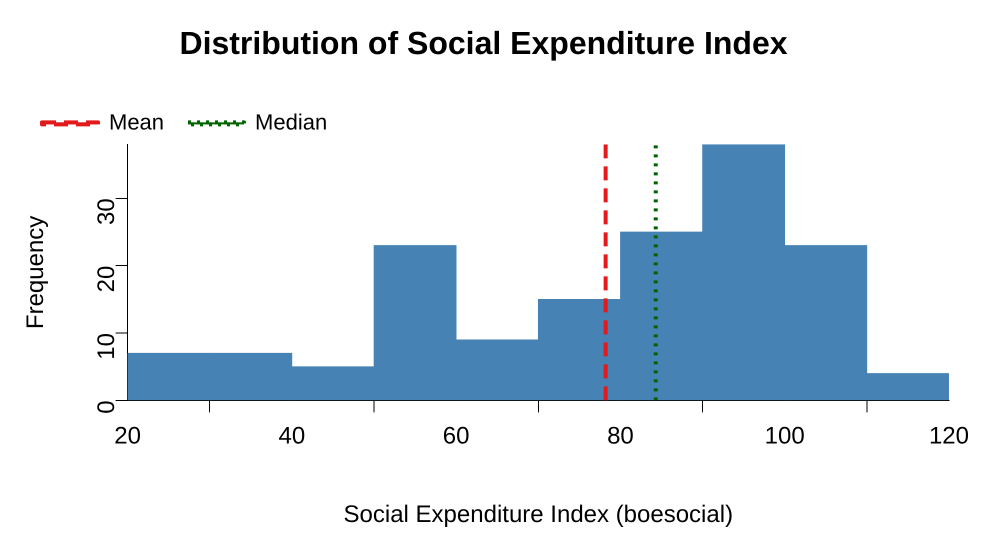 The height and width of the screenshot is (552, 987). Describe the element at coordinates (483, 43) in the screenshot. I see `chart-title: Distribution of Social Expenditure Index` at that location.